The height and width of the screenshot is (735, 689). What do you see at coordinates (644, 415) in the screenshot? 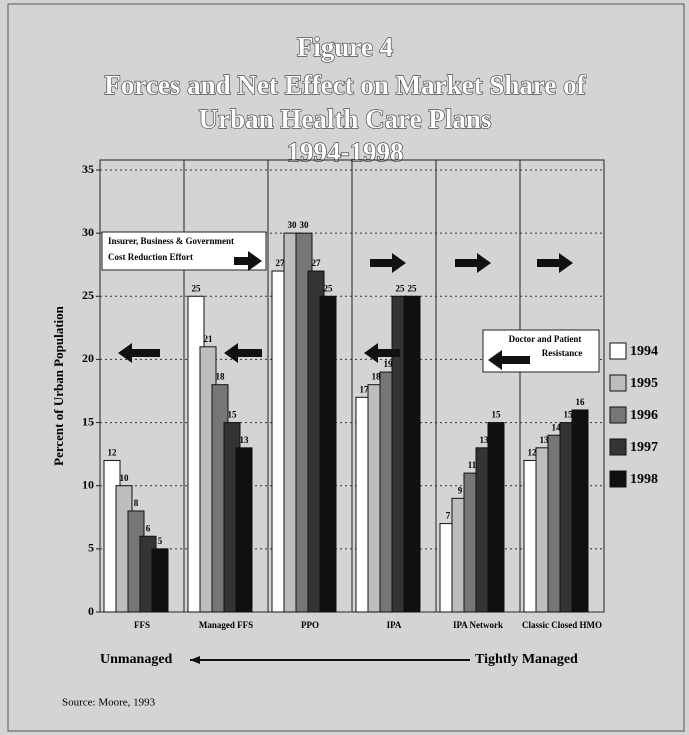
I see `legend-label: 1996` at bounding box center [644, 415].